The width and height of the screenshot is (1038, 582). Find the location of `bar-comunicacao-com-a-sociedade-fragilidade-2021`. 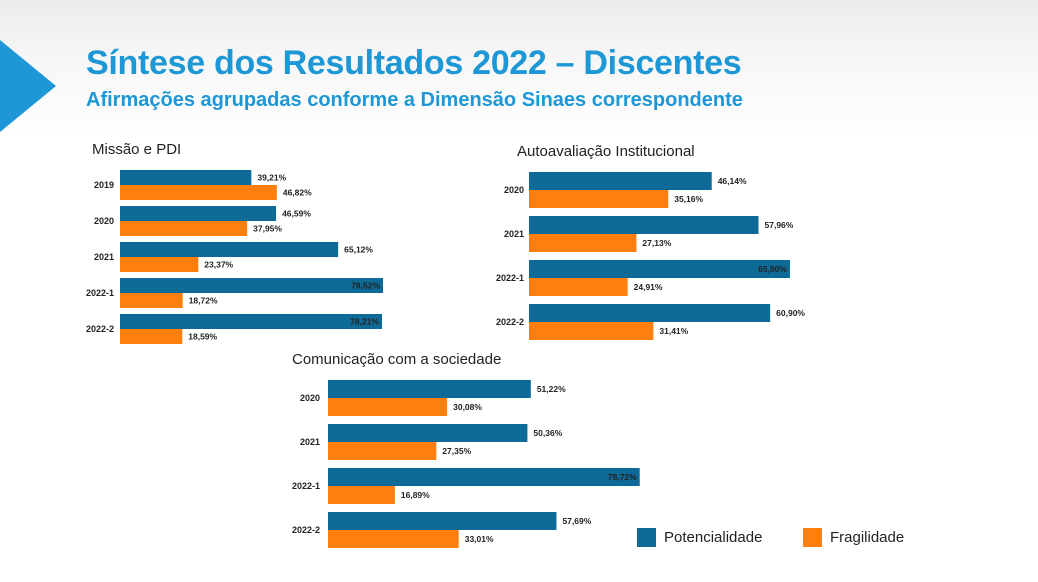

bar-comunicacao-com-a-sociedade-fragilidade-2021 is located at coordinates (382, 451).